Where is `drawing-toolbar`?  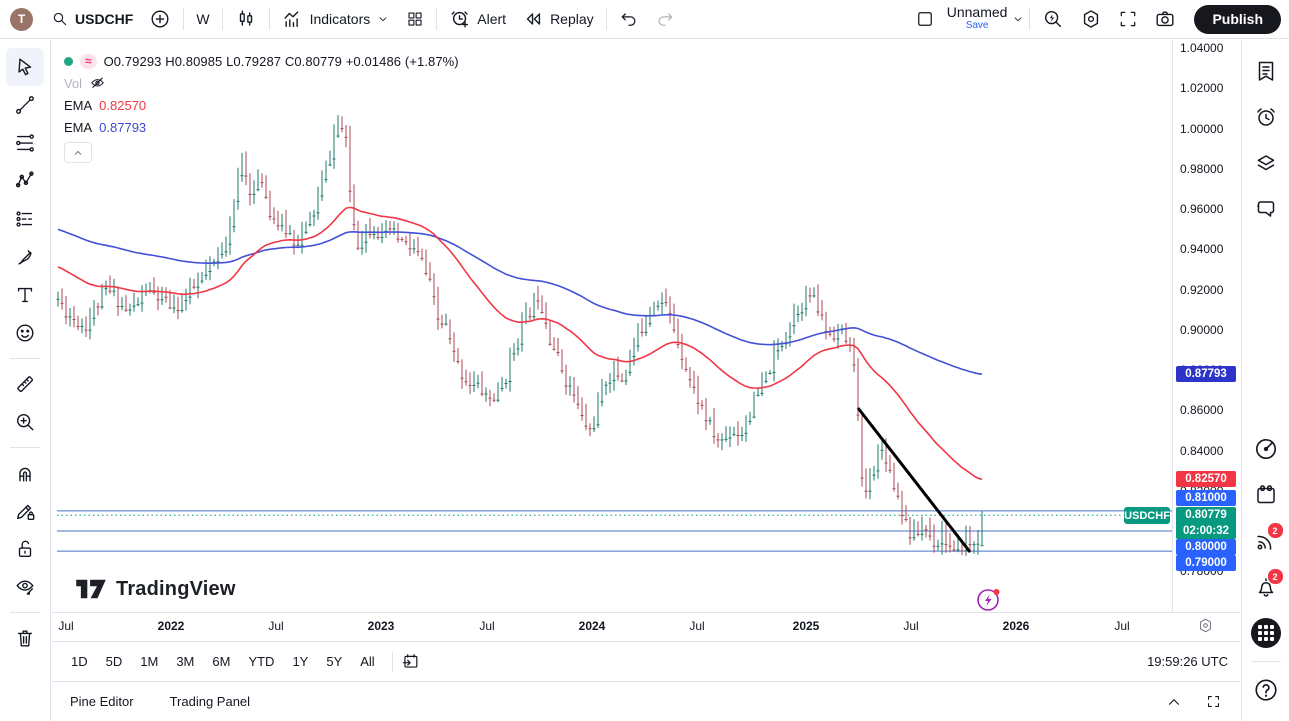
drawing-toolbar is located at coordinates (25, 380).